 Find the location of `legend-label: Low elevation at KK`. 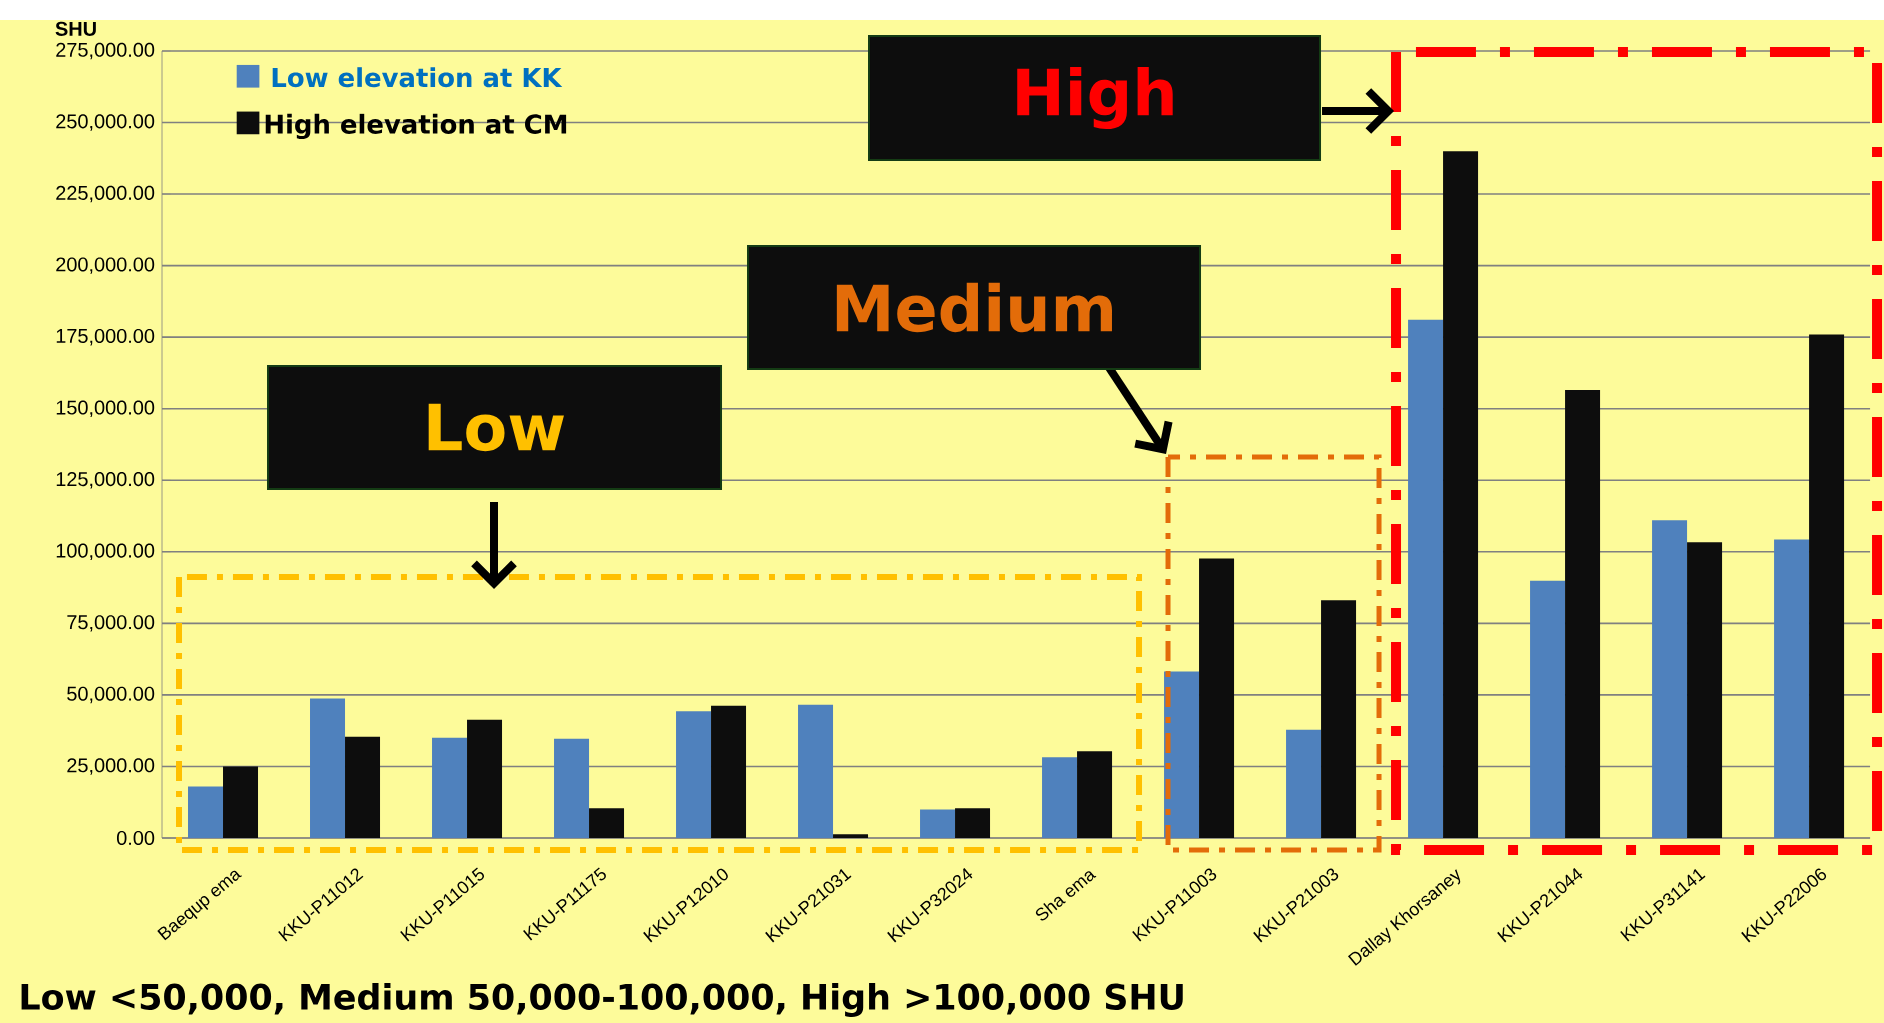

legend-label: Low elevation at KK is located at coordinates (417, 77).